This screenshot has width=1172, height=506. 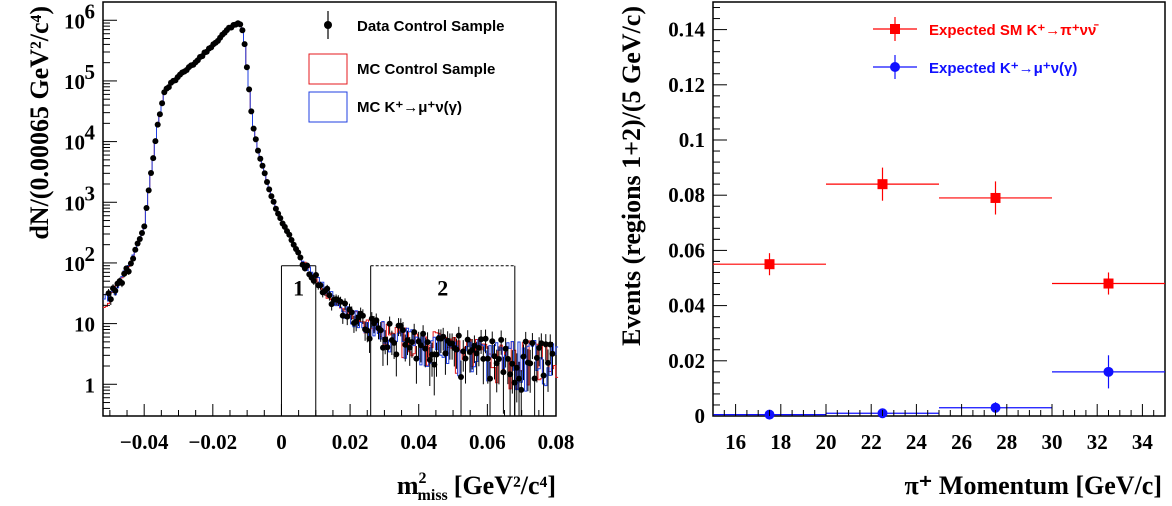 I want to click on series-point-circle, so click(x=995, y=407).